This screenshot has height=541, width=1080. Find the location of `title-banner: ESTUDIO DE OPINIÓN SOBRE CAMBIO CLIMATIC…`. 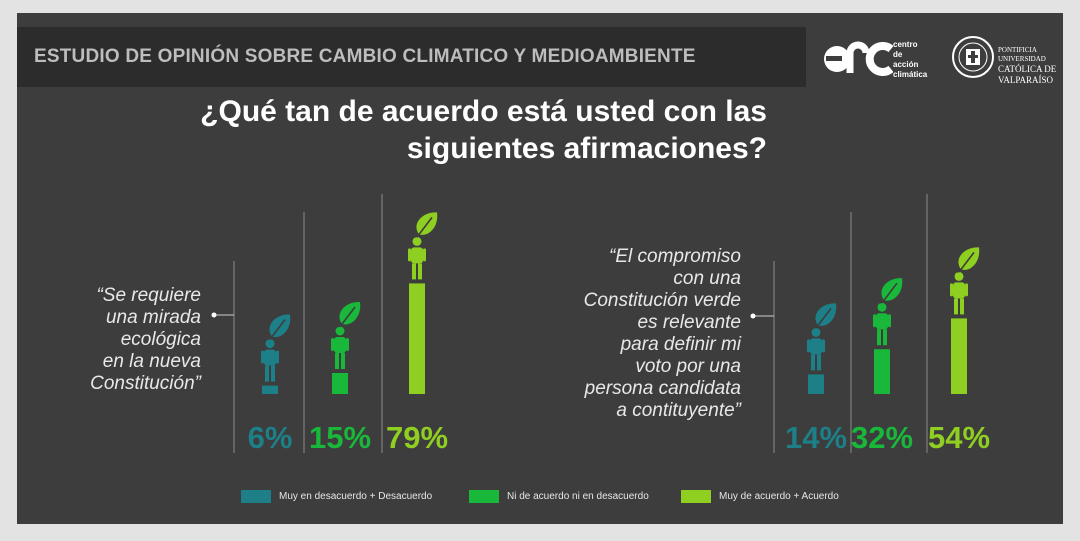

title-banner: ESTUDIO DE OPINIÓN SOBRE CAMBIO CLIMATIC… is located at coordinates (411, 57).